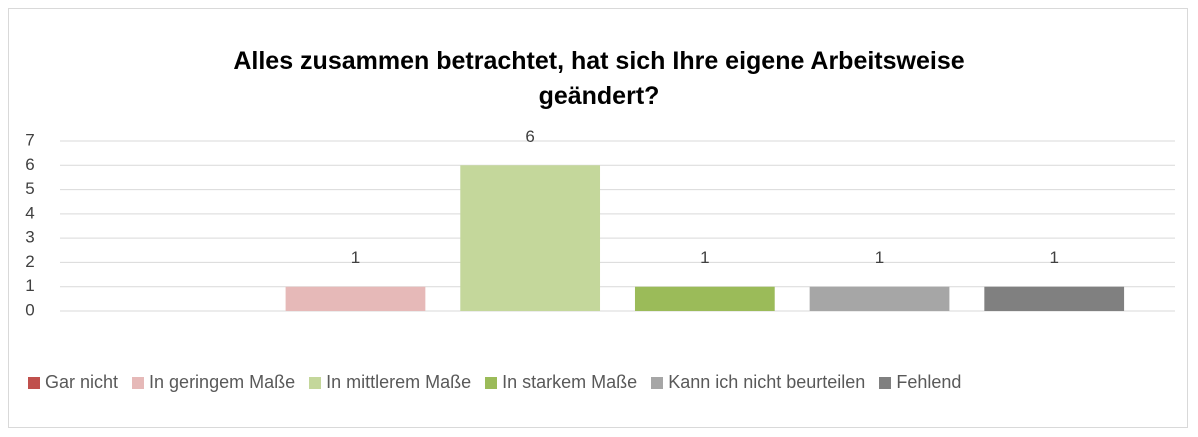  I want to click on legend-label: In starkem Maße, so click(570, 382).